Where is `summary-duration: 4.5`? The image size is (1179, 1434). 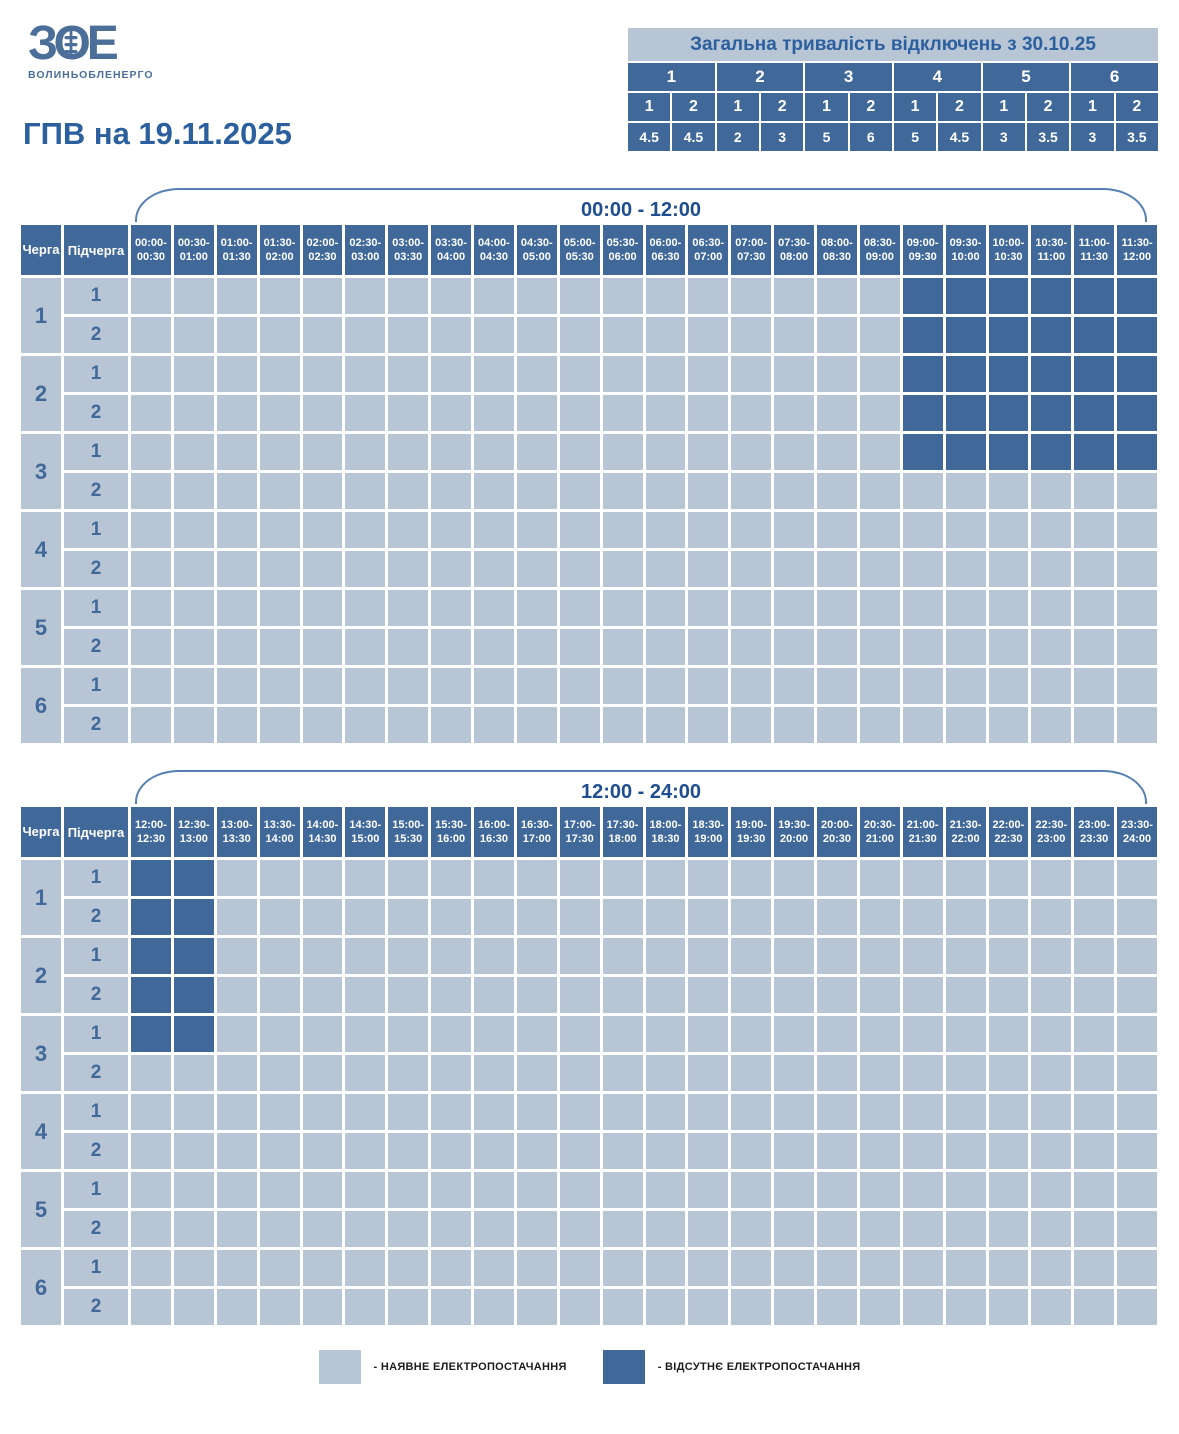
summary-duration: 4.5 is located at coordinates (649, 137).